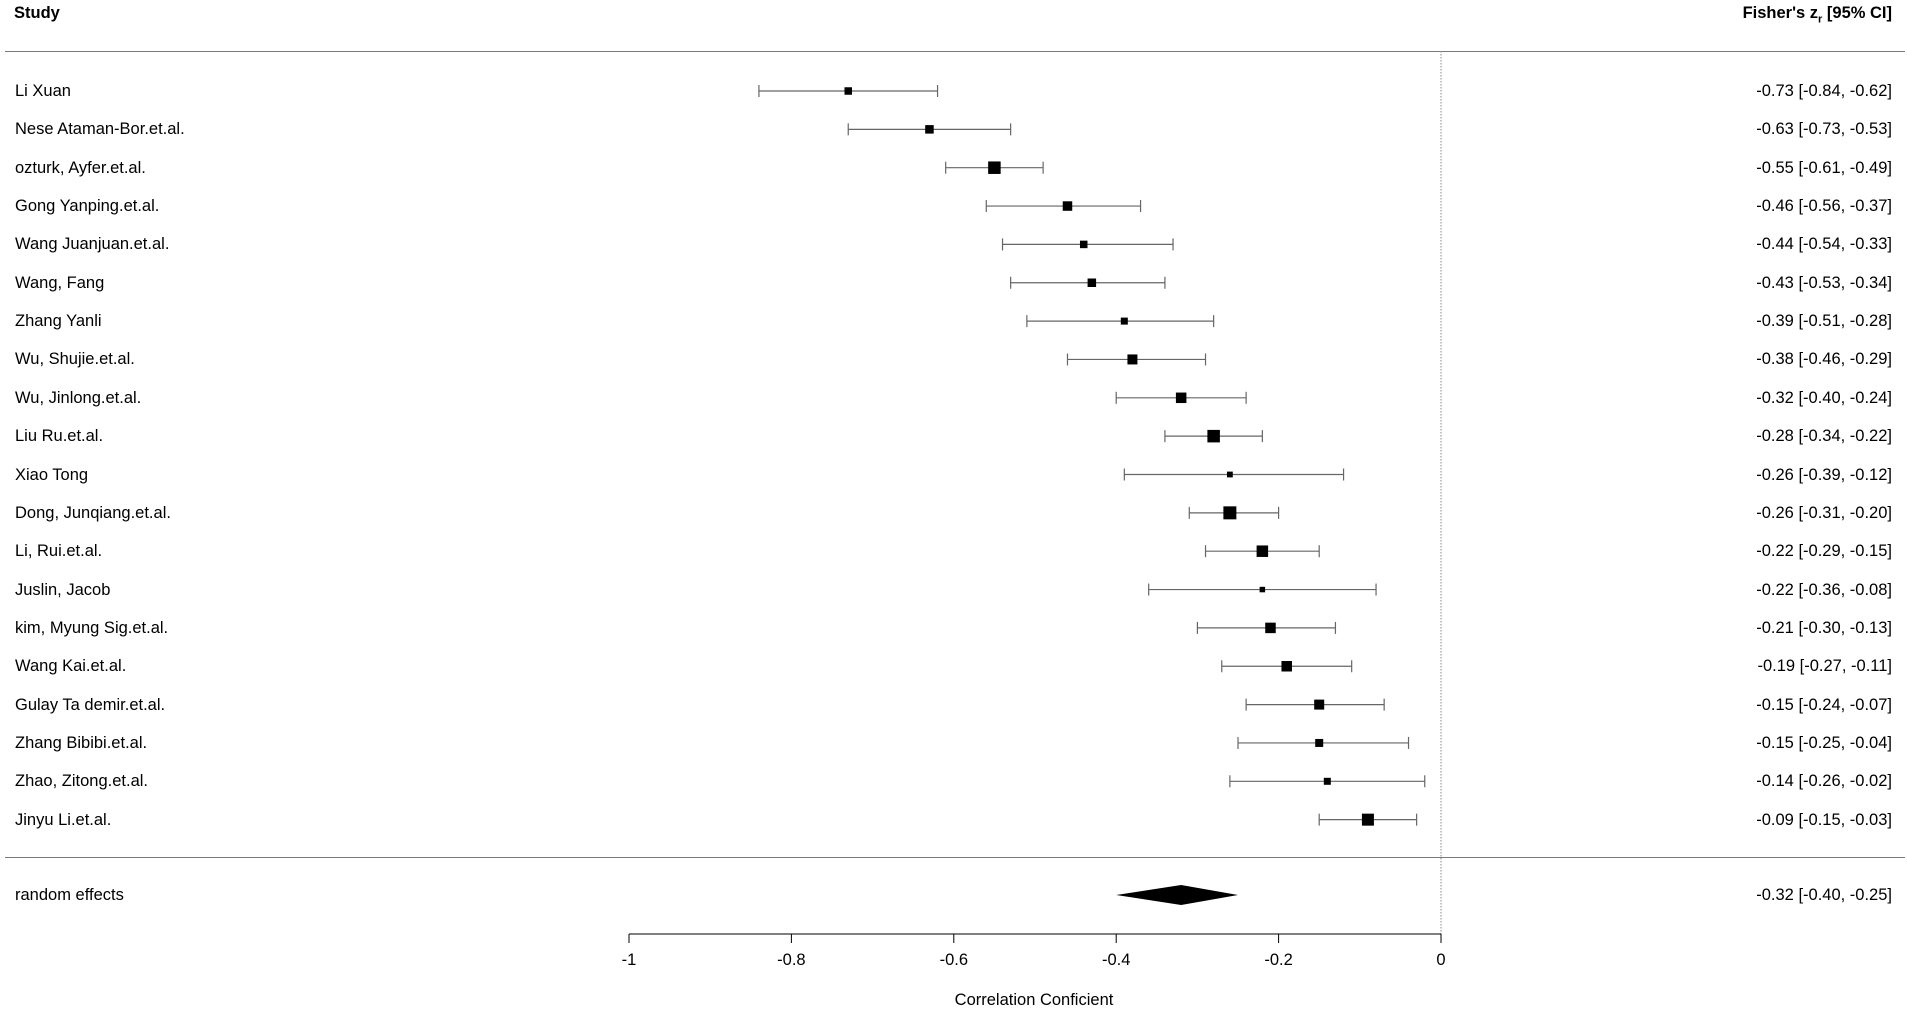 This screenshot has width=1907, height=1010. What do you see at coordinates (63, 589) in the screenshot?
I see `study-label: Juslin, Jacob` at bounding box center [63, 589].